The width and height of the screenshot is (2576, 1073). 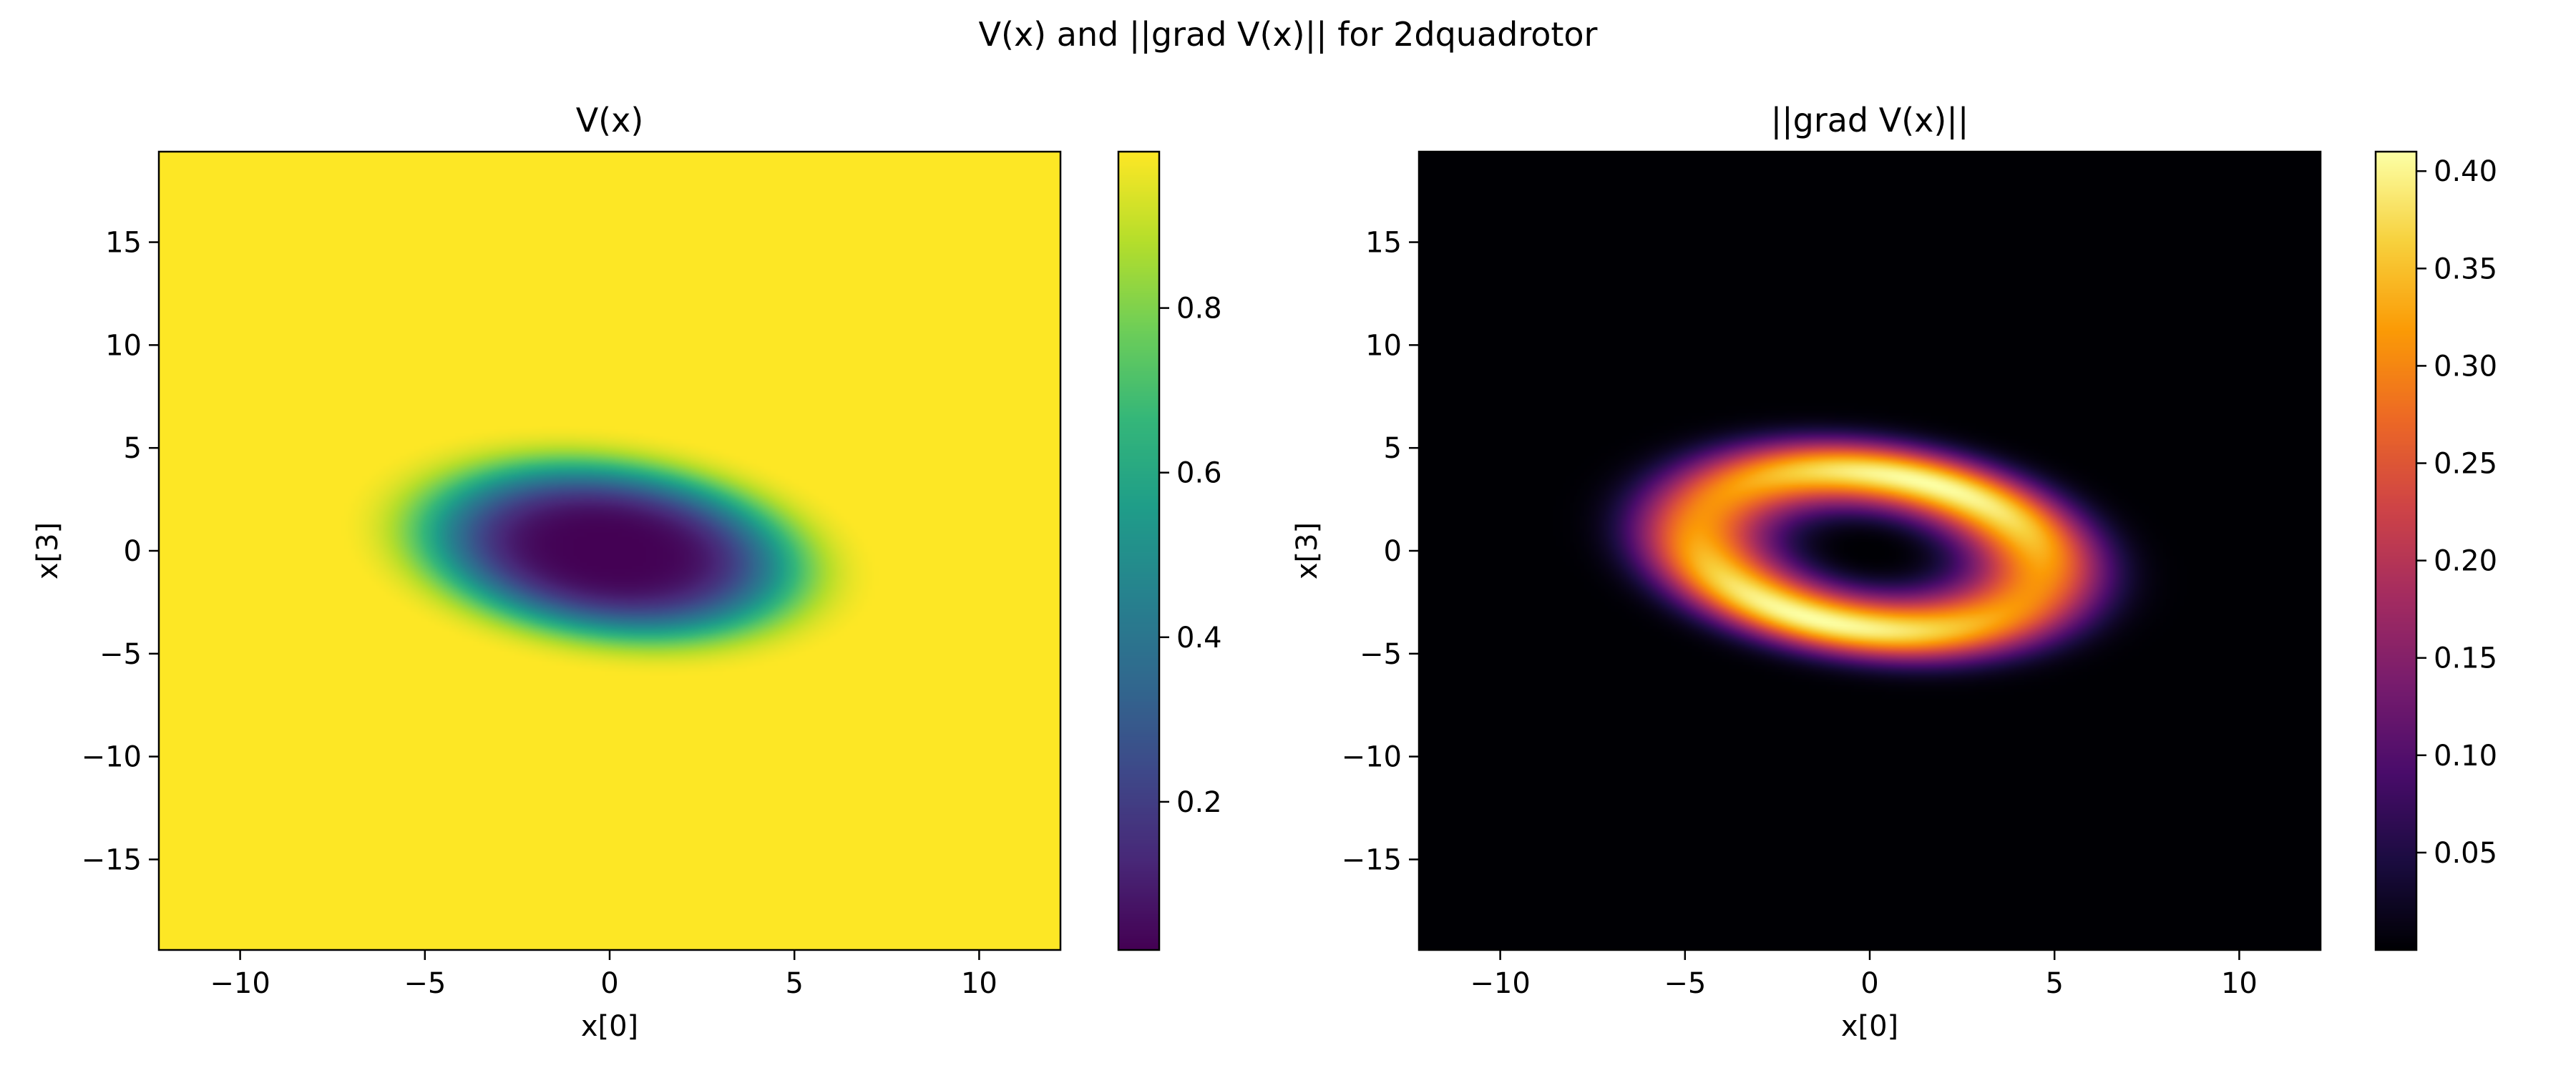 What do you see at coordinates (2465, 269) in the screenshot?
I see `colorbar-tick-label: 0.35` at bounding box center [2465, 269].